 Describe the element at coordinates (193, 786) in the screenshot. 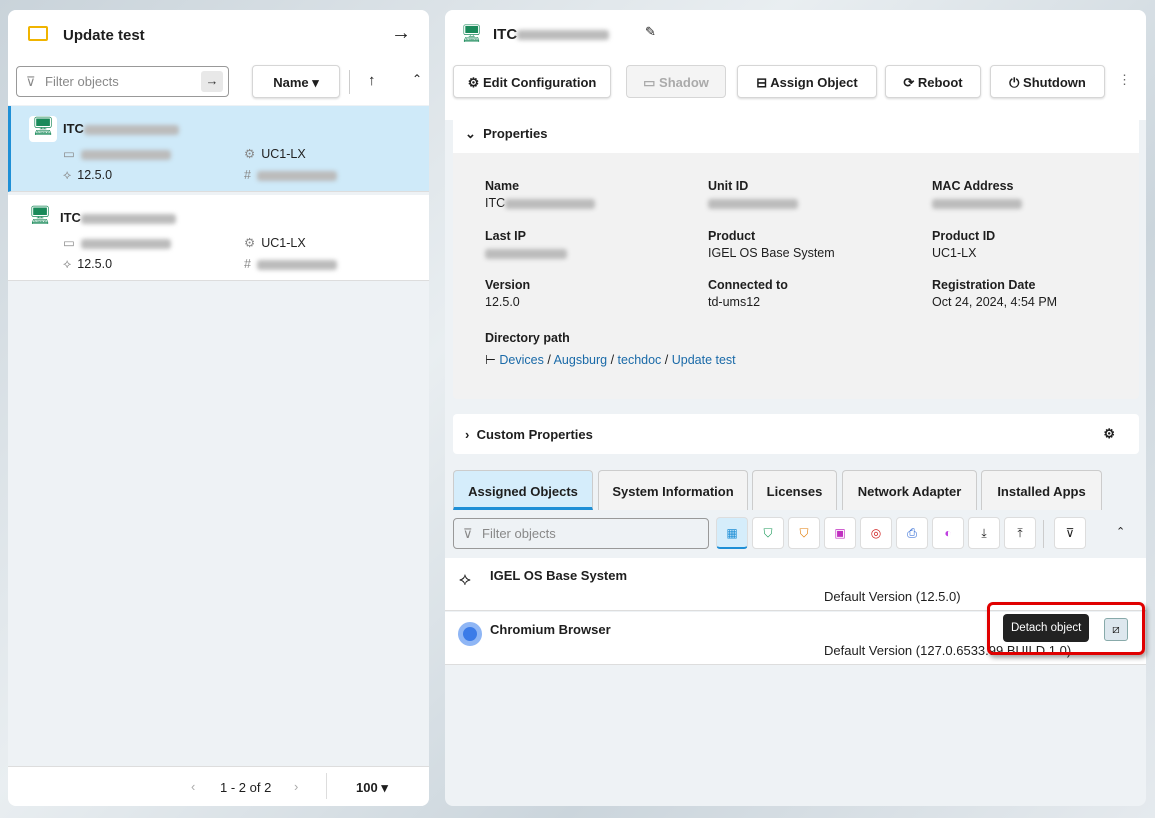

I see `prev-page-button: ‹` at that location.